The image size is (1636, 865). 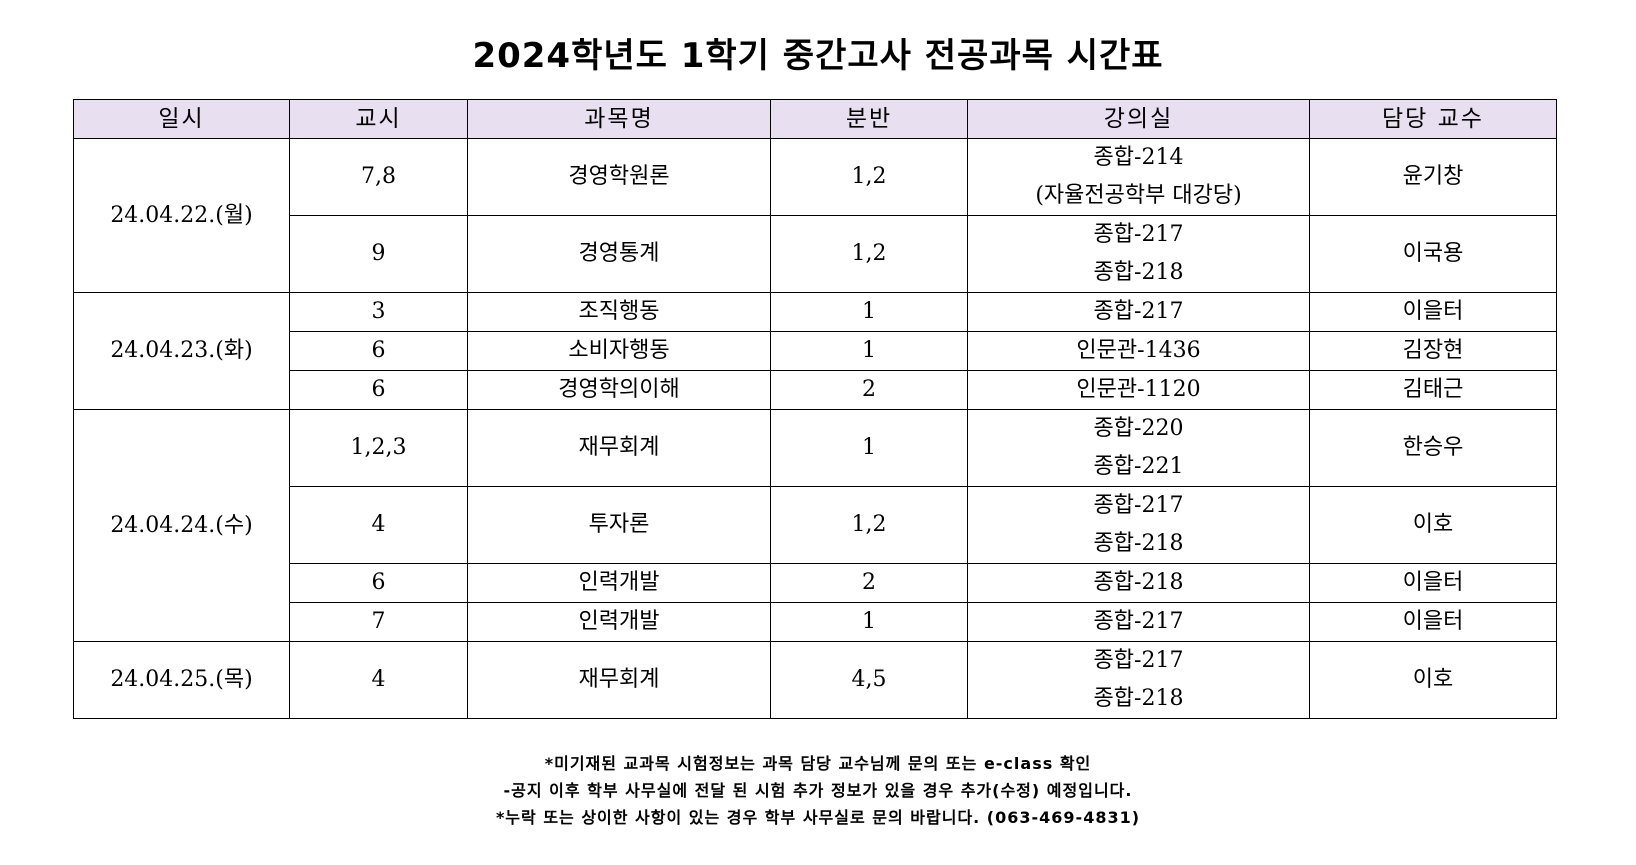 I want to click on room-line: 종합-220, so click(x=1138, y=428).